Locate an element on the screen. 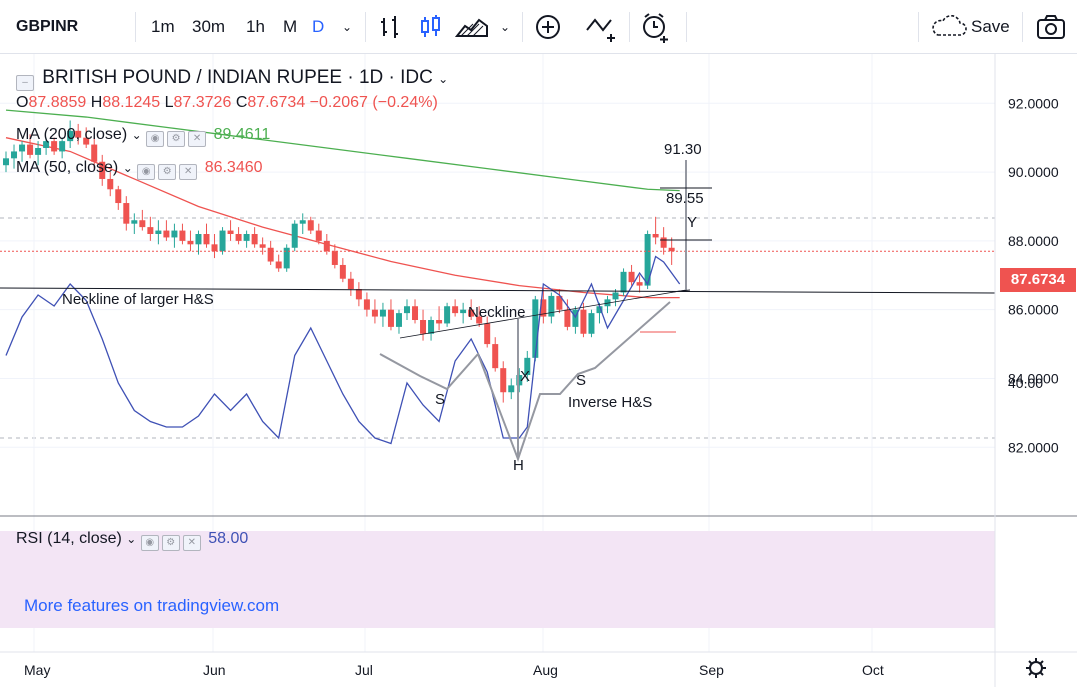  candles-icon is located at coordinates (431, 27).